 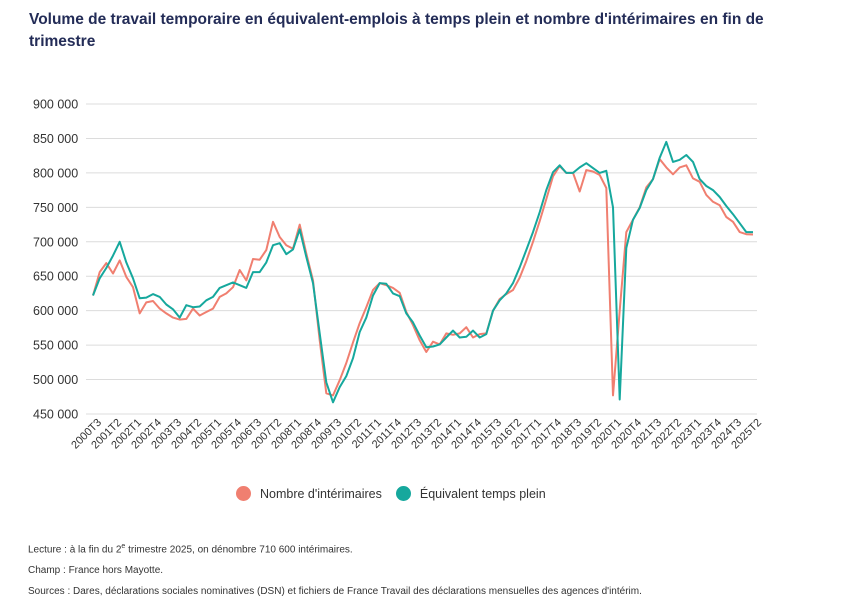 What do you see at coordinates (55, 208) in the screenshot?
I see `y-tick-label: 750 000` at bounding box center [55, 208].